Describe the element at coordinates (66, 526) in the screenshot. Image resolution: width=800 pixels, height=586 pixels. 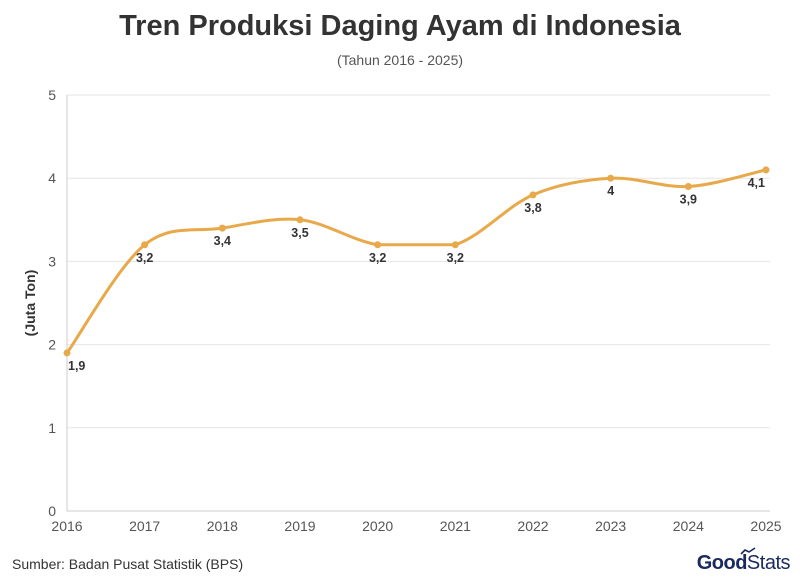
I see `x-tick-label: 2016` at that location.